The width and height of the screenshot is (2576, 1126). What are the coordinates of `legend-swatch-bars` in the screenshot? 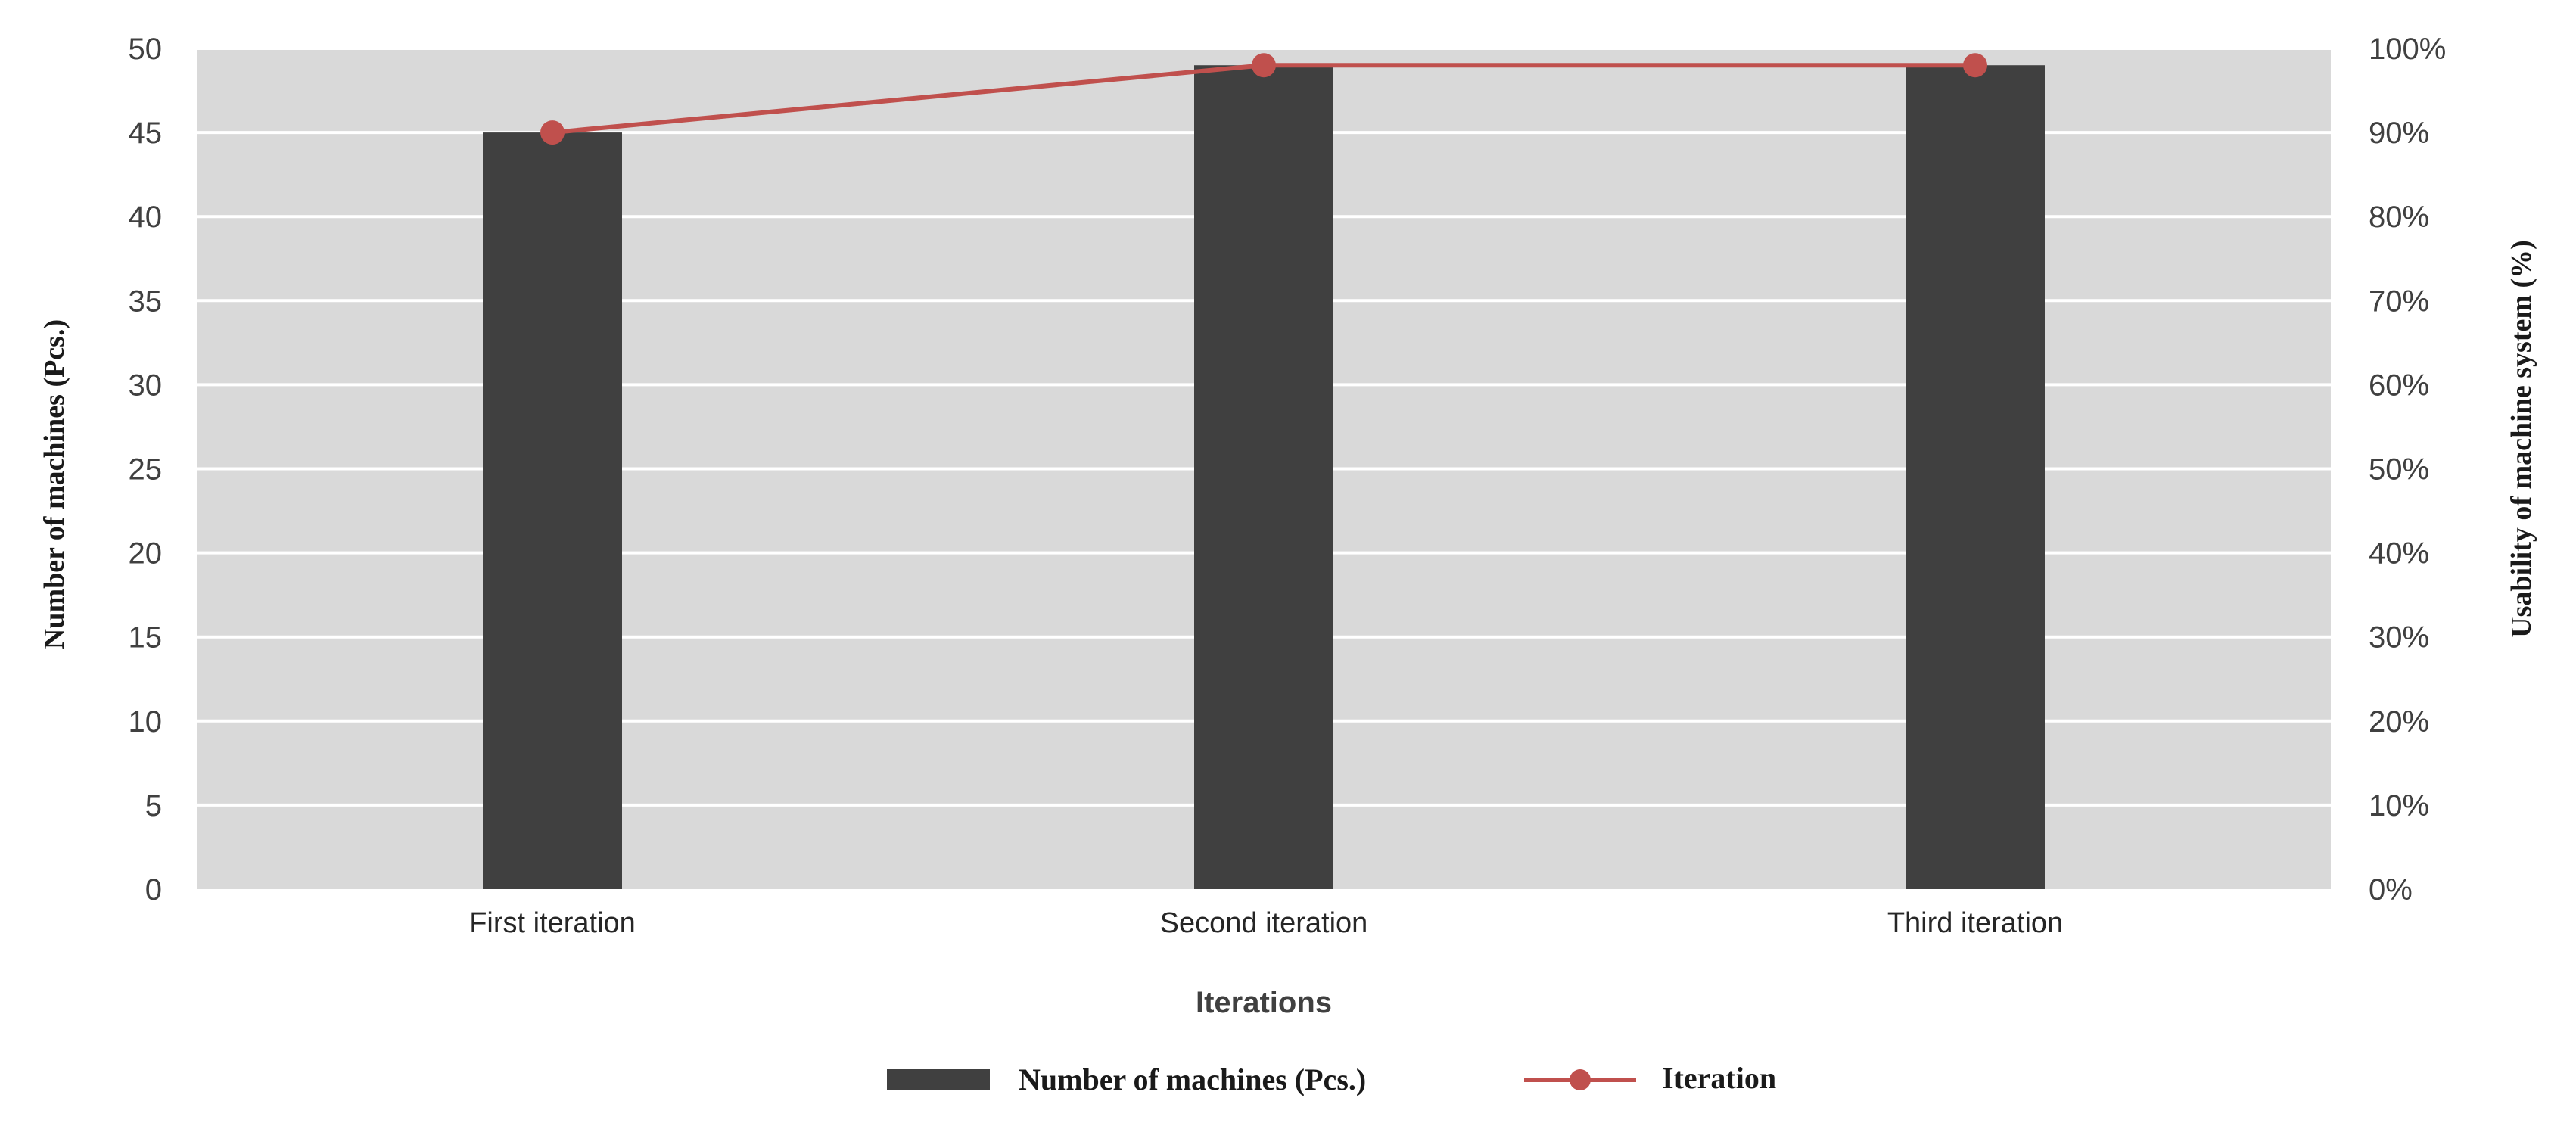 It's located at (938, 1079).